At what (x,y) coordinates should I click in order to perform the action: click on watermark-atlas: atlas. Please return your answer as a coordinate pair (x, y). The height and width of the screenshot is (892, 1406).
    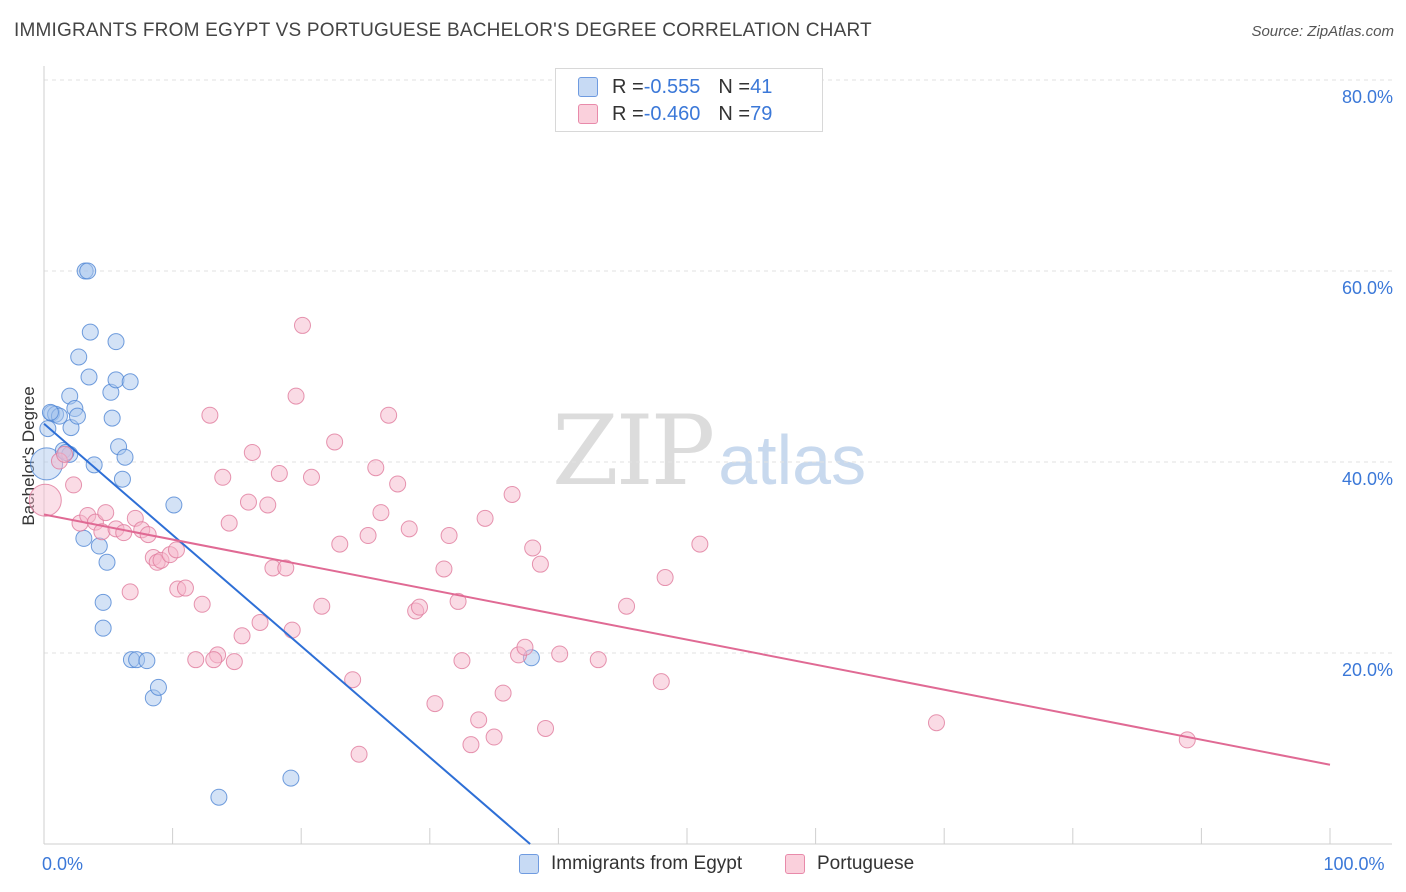
    Looking at the image, I should click on (792, 460).